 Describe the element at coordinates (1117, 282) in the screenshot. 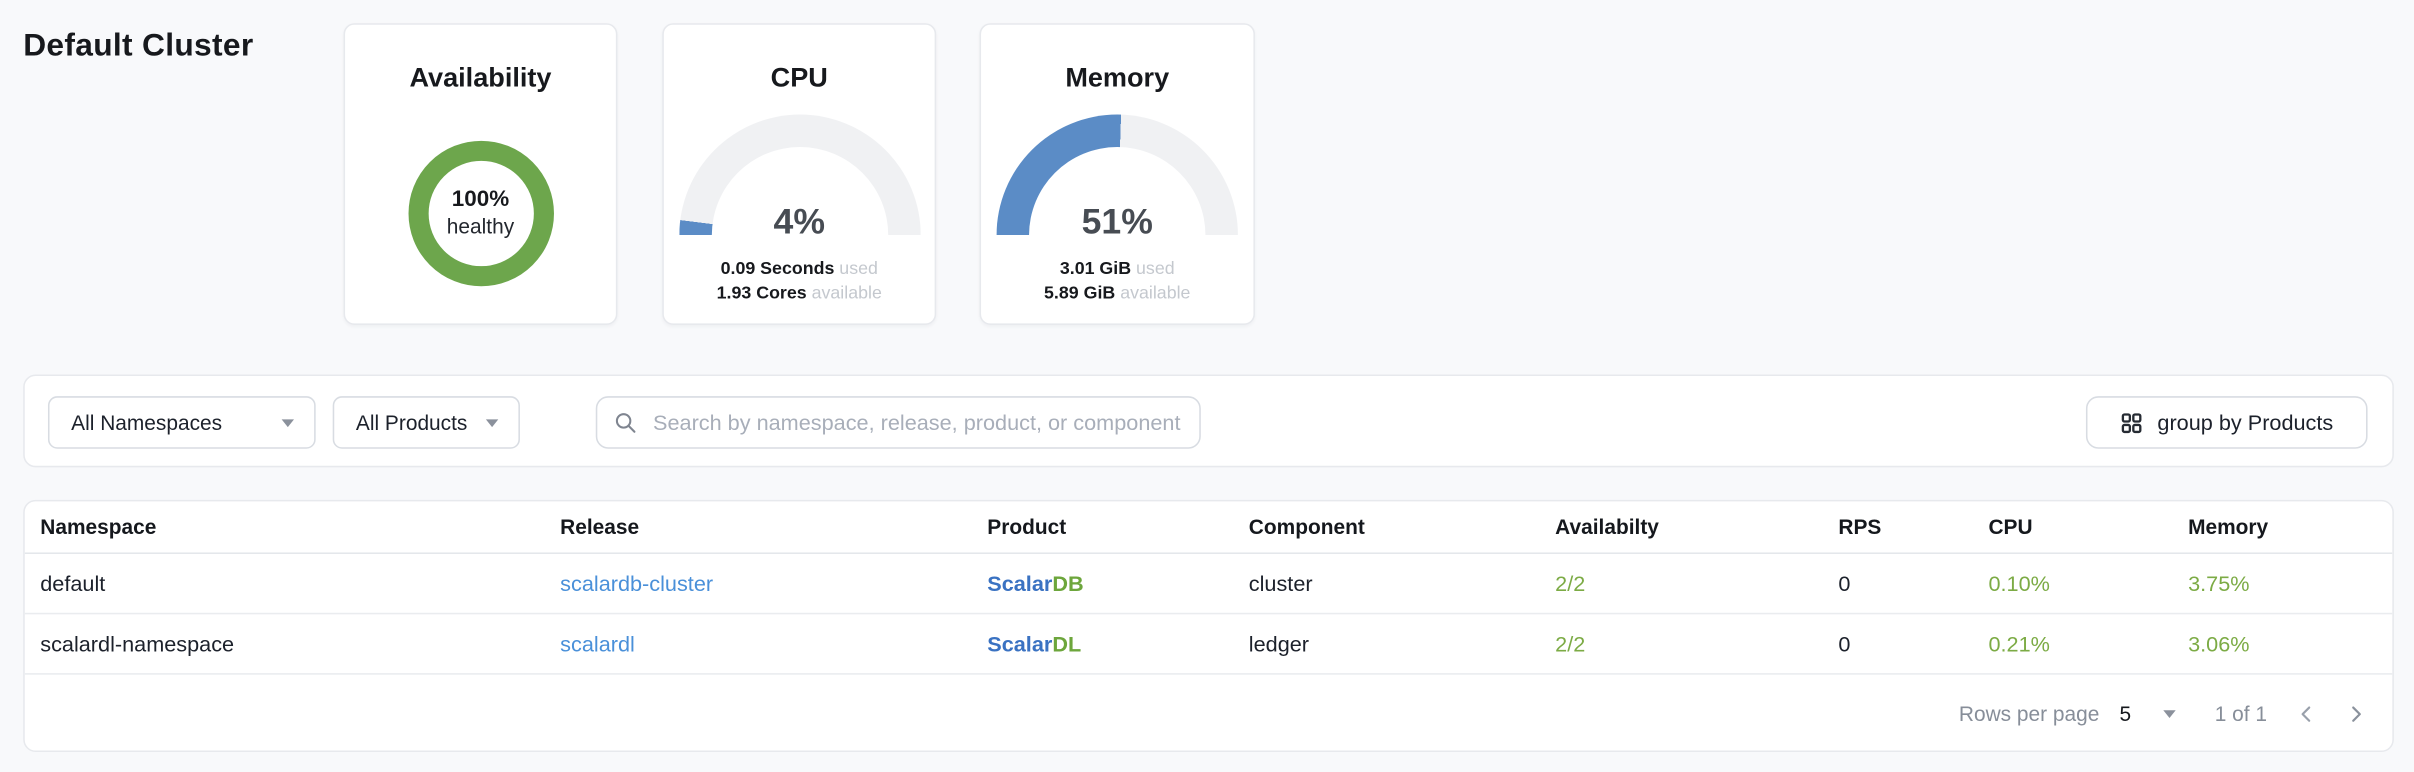

I see `memory-stats: 3.01 GiB used 5.89 GiB available` at that location.